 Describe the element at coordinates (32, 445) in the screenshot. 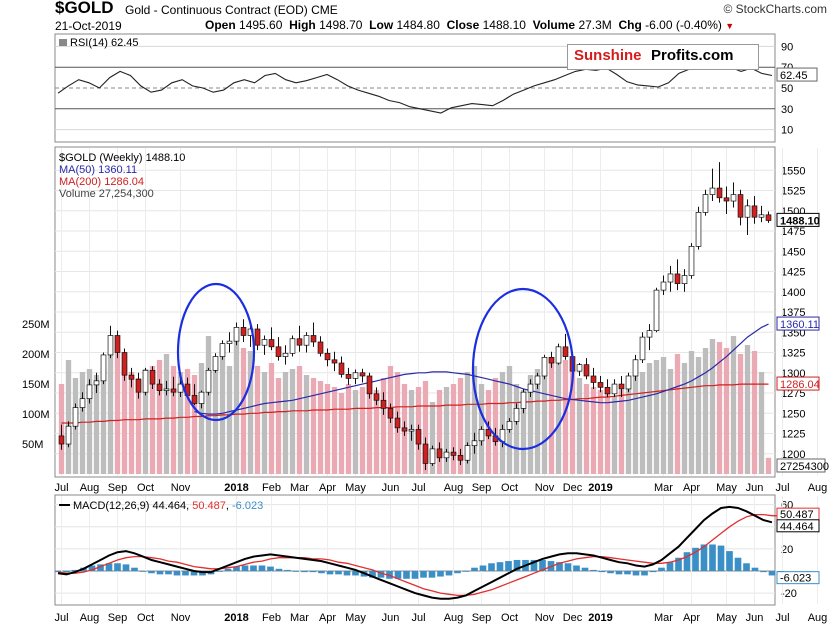

I see `volume-tick-label: 50M` at that location.